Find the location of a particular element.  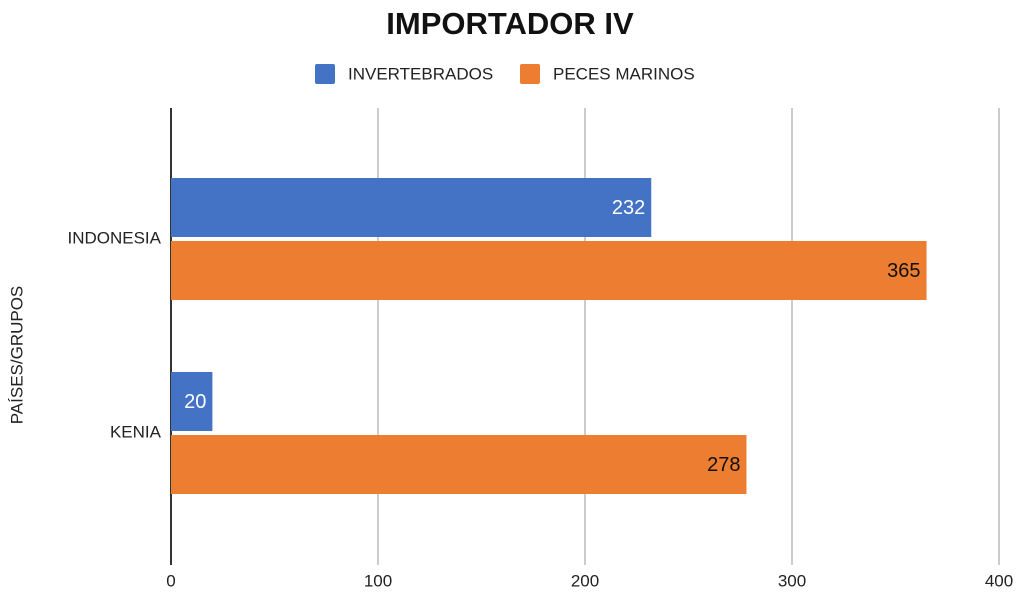

x-tick-label: 400 is located at coordinates (999, 580).